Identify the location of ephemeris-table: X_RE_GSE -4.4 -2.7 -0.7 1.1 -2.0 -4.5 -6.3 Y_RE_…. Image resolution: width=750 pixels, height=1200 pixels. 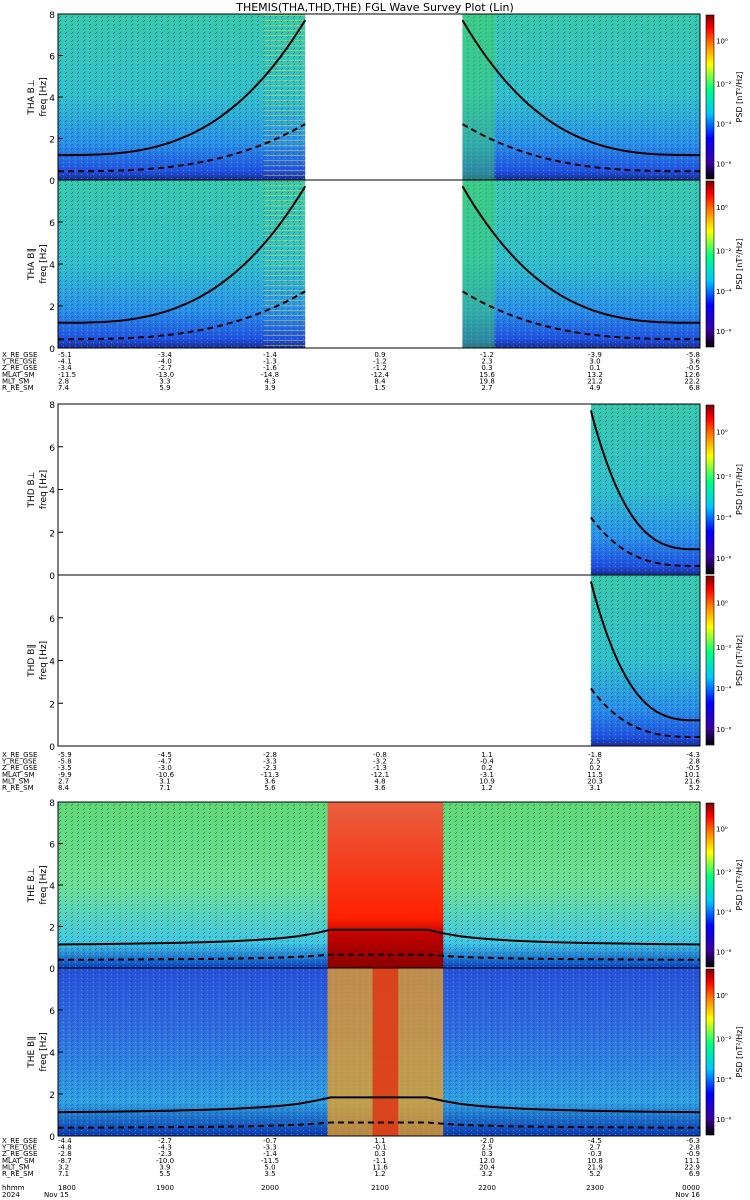
(350, 1157).